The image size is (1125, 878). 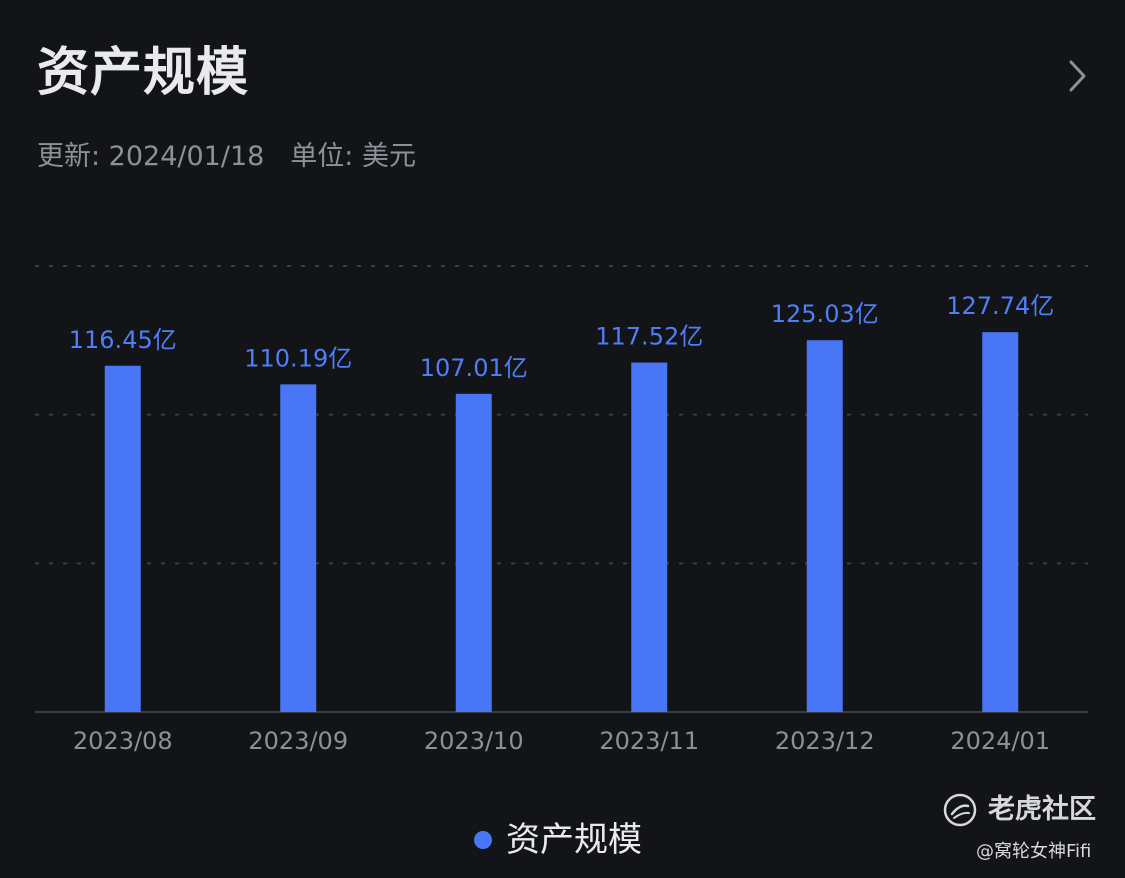 What do you see at coordinates (483, 840) in the screenshot?
I see `legend-dot-icon` at bounding box center [483, 840].